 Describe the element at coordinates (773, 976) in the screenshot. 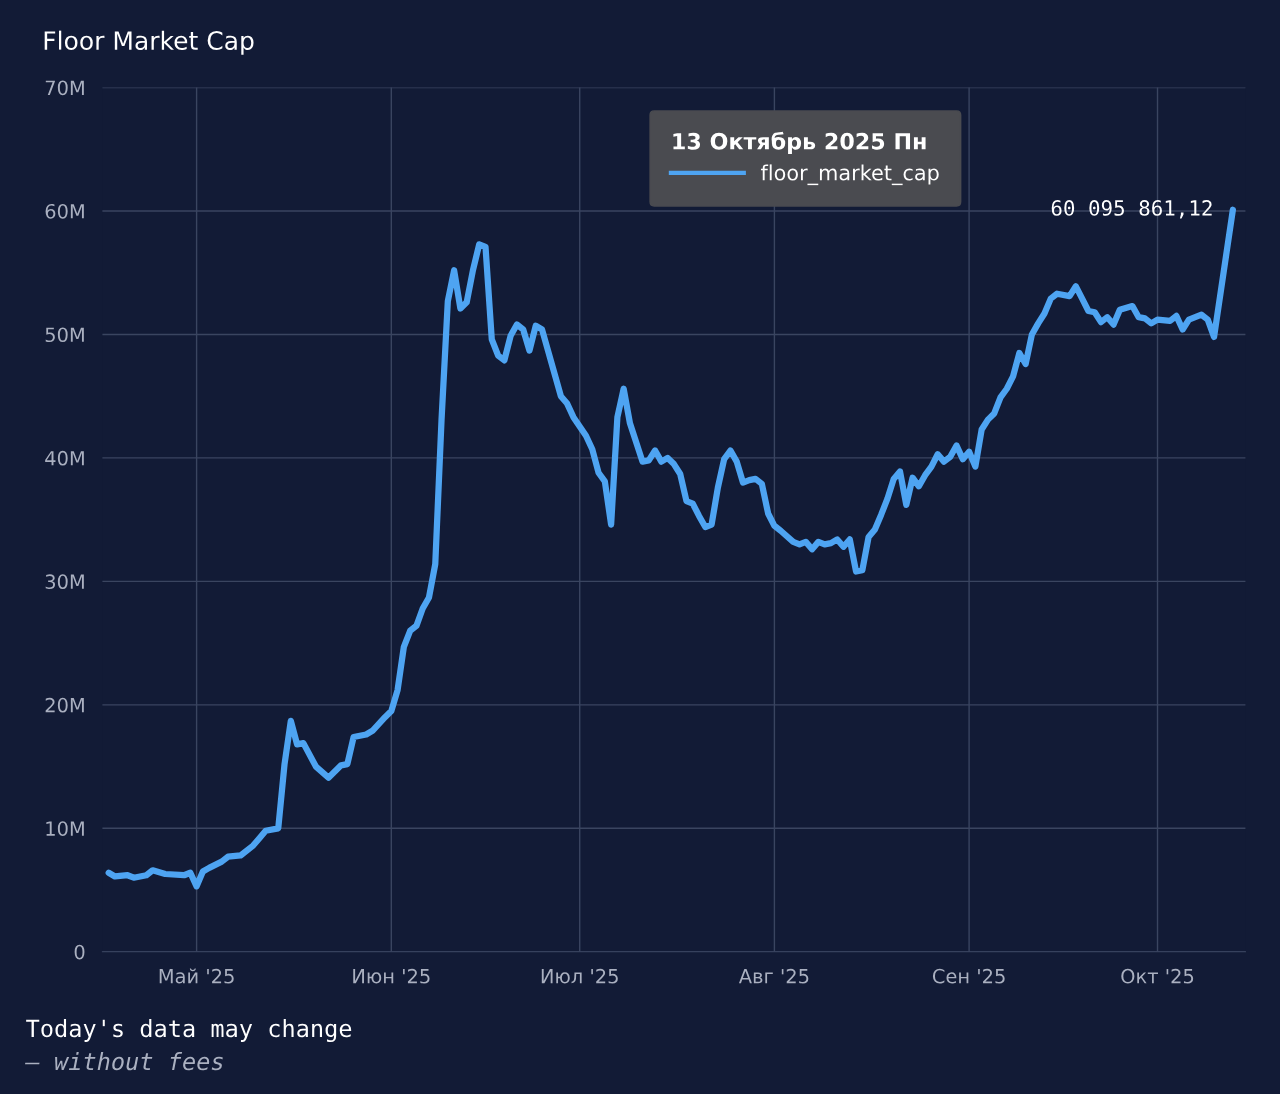

I see `x-tick-label: Авг '25` at that location.